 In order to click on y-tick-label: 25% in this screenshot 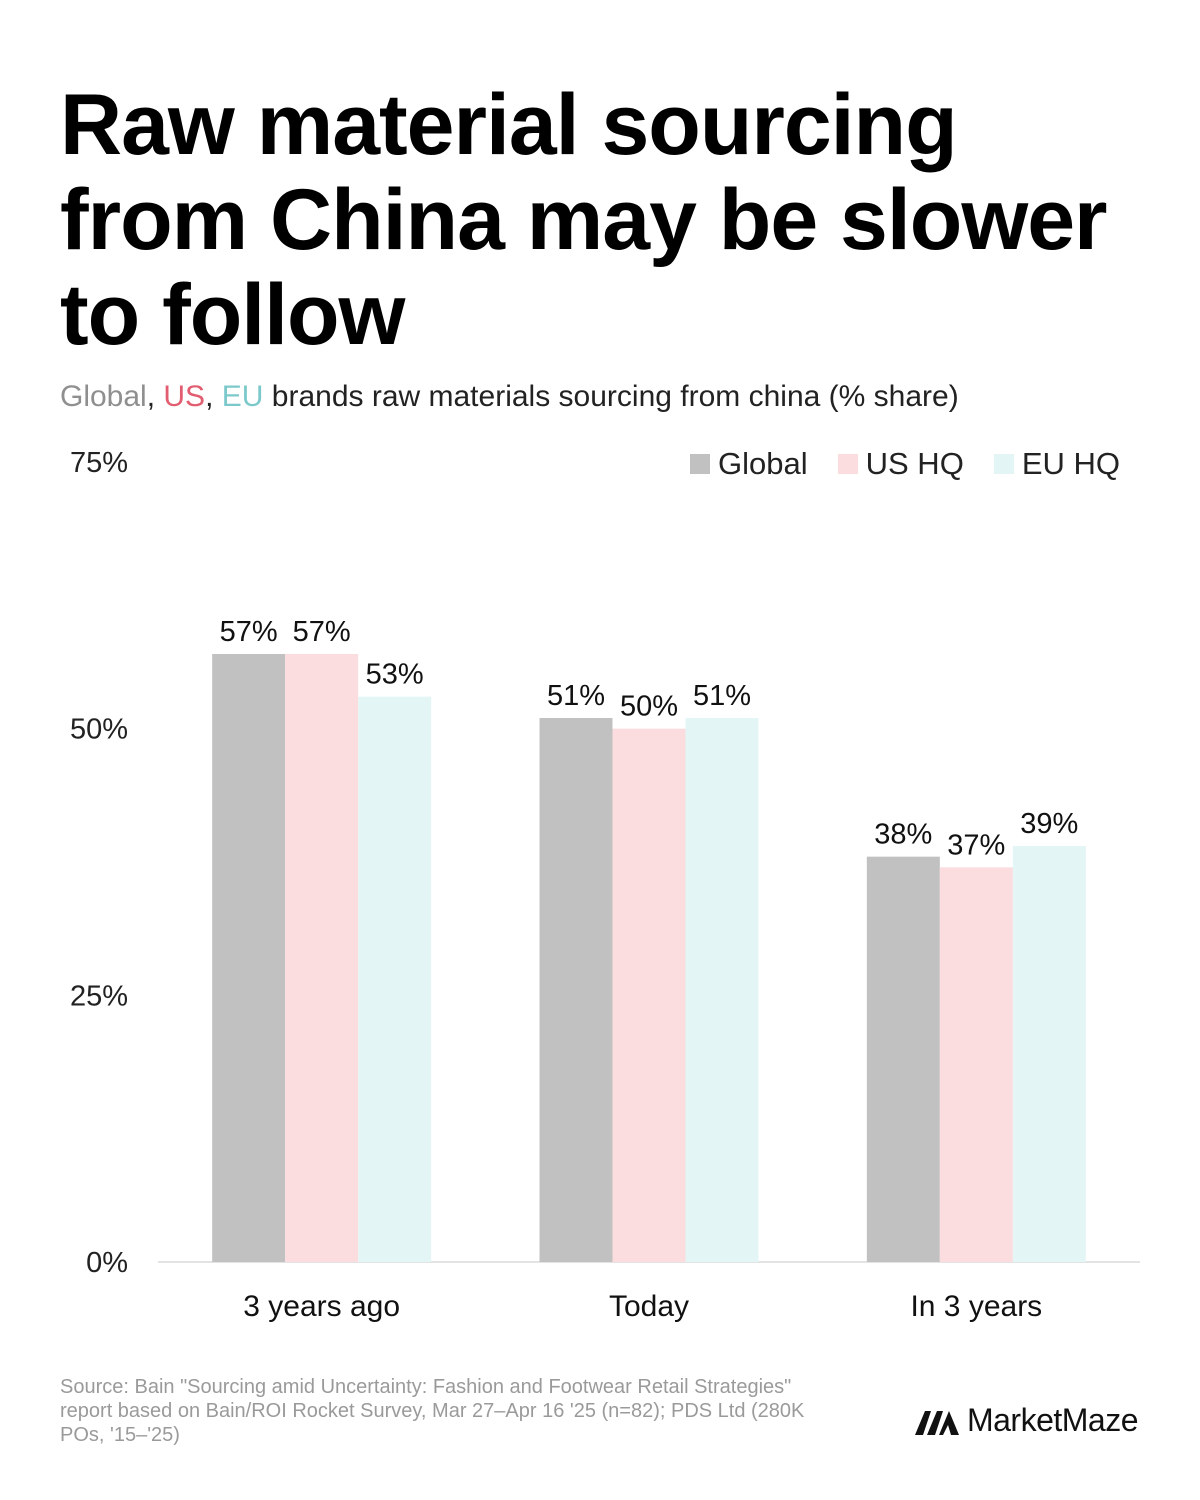, I will do `click(99, 996)`.